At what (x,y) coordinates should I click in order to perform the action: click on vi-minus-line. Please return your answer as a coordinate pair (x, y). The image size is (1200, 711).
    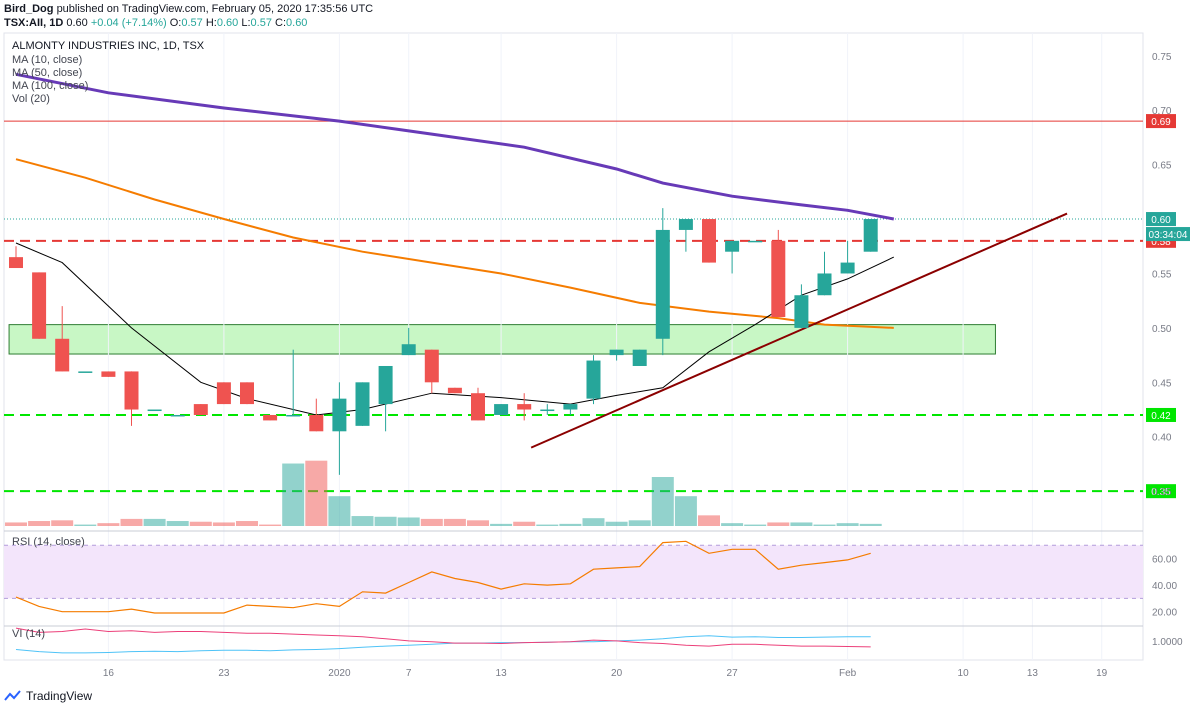
    Looking at the image, I should click on (443, 637).